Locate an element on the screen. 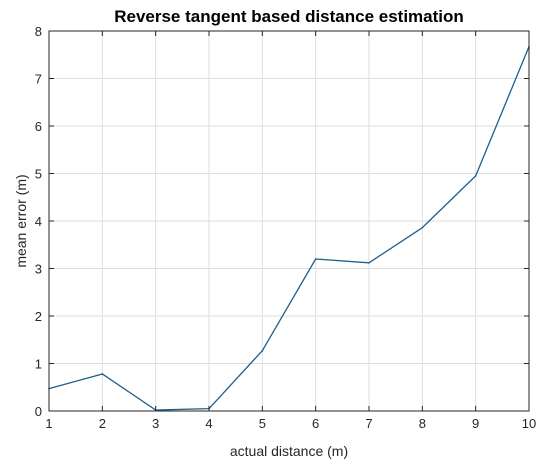 The width and height of the screenshot is (550, 466). y-tick-label: 0 is located at coordinates (38, 411).